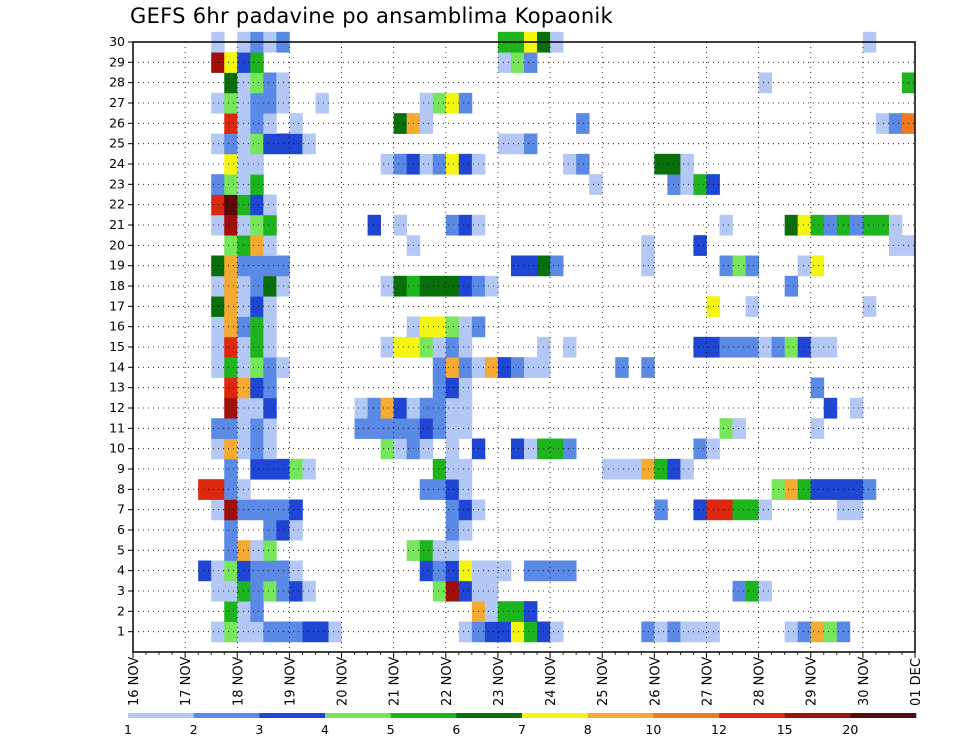 The image size is (960, 742). What do you see at coordinates (259, 729) in the screenshot?
I see `colorbar-label: 3` at bounding box center [259, 729].